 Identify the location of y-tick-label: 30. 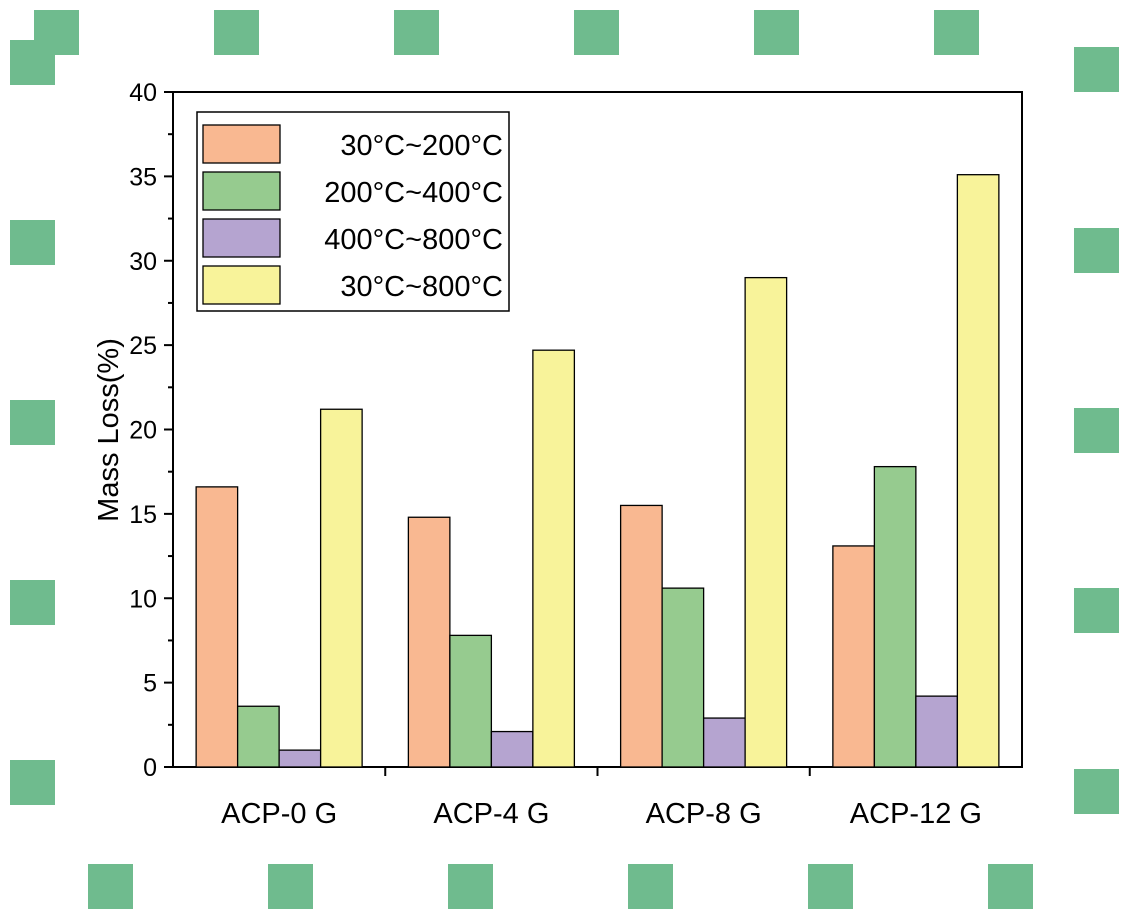
(143, 262).